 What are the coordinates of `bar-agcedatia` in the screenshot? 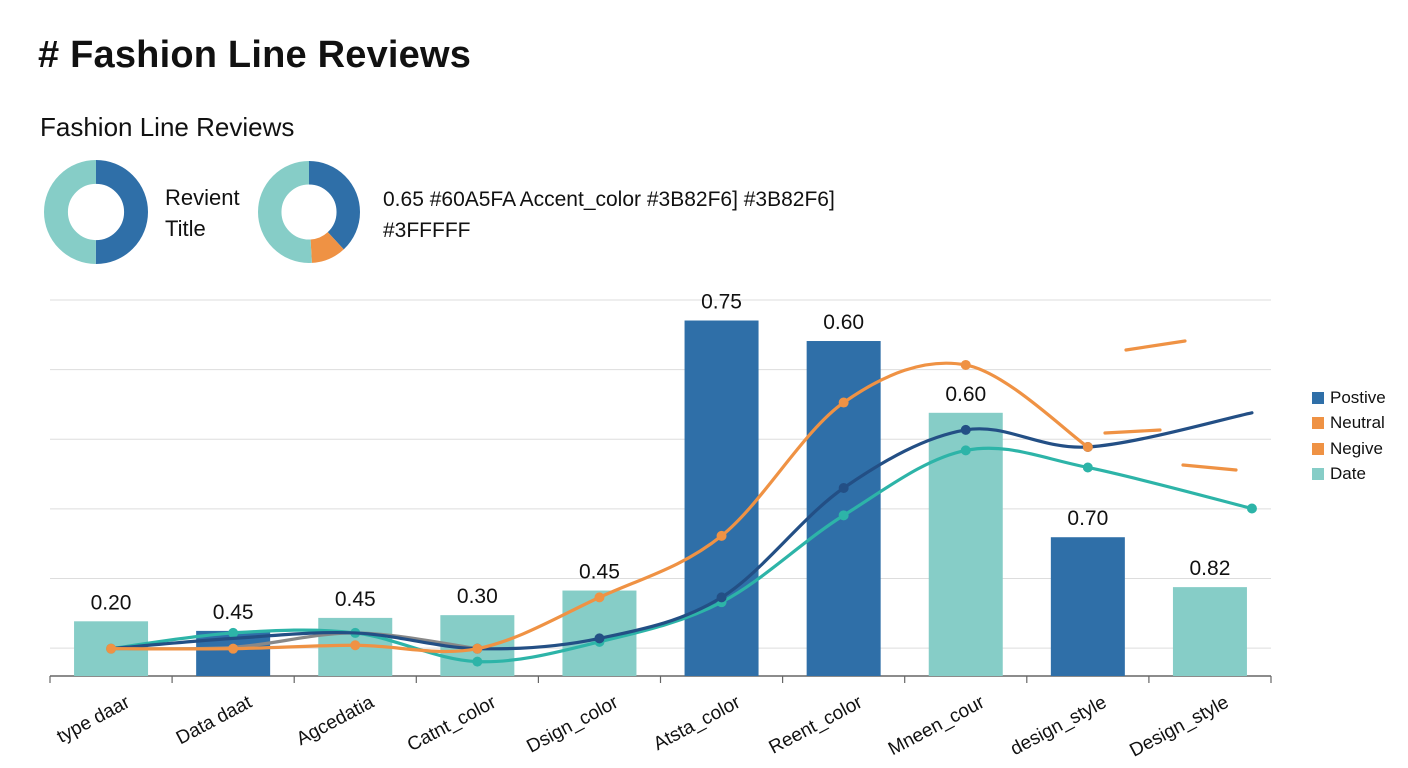 It's located at (355, 646).